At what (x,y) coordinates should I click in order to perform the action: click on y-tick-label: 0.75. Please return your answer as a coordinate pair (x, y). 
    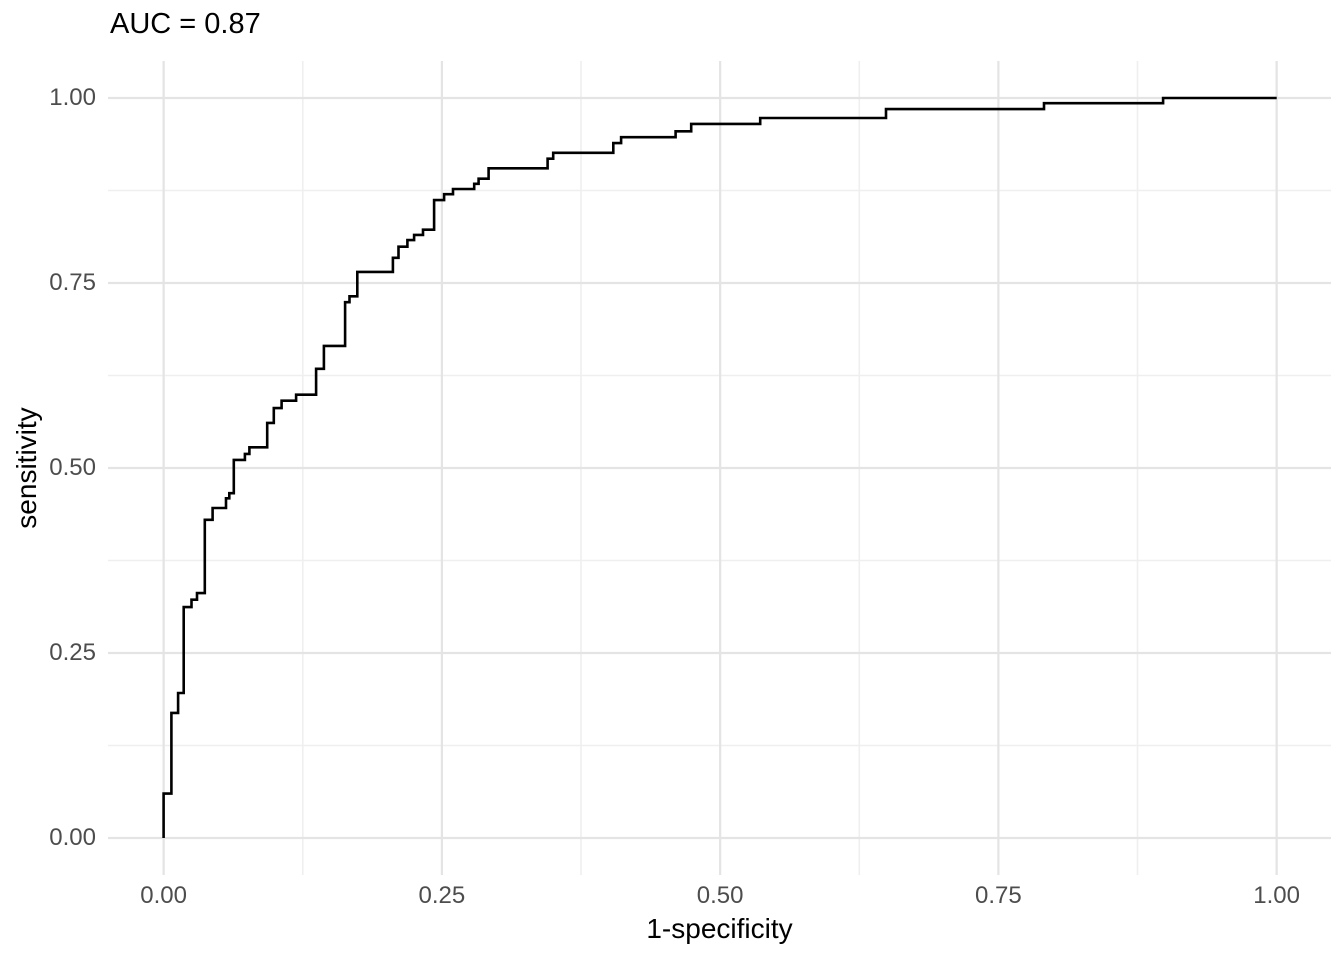
    Looking at the image, I should click on (72, 282).